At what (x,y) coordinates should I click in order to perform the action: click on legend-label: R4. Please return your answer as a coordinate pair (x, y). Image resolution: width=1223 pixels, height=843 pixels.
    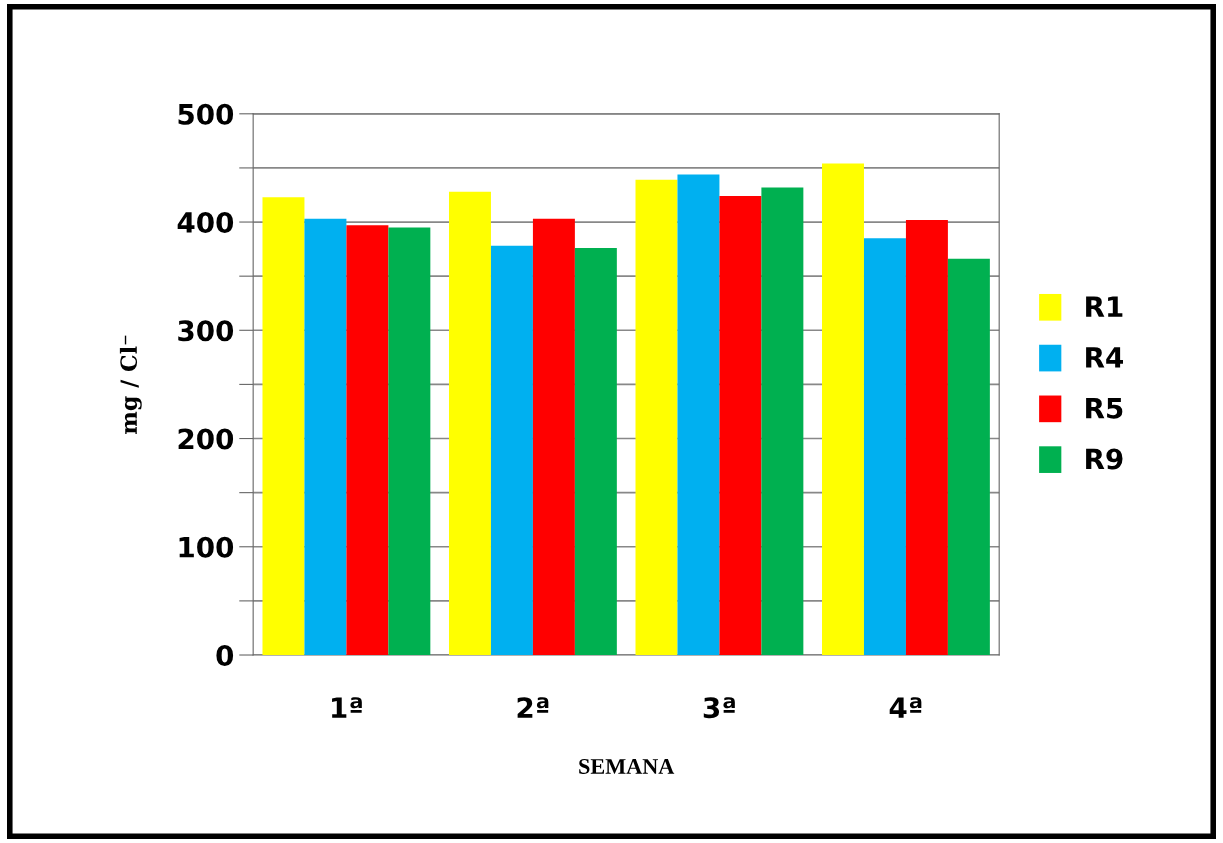
    Looking at the image, I should click on (1104, 357).